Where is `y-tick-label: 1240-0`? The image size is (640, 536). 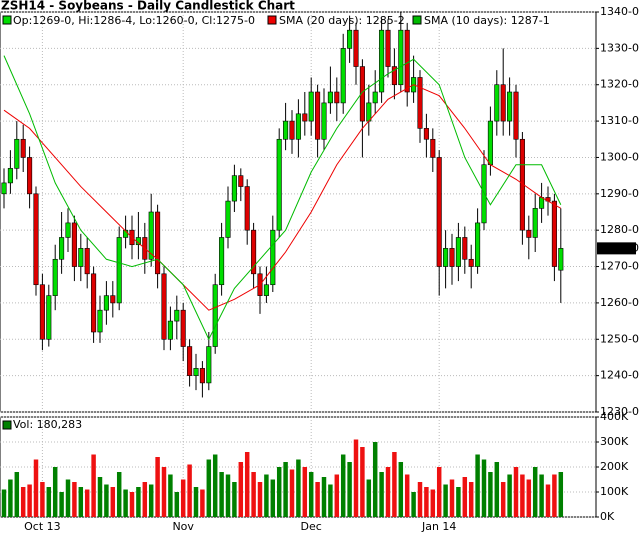 y-tick-label: 1240-0 is located at coordinates (619, 375).